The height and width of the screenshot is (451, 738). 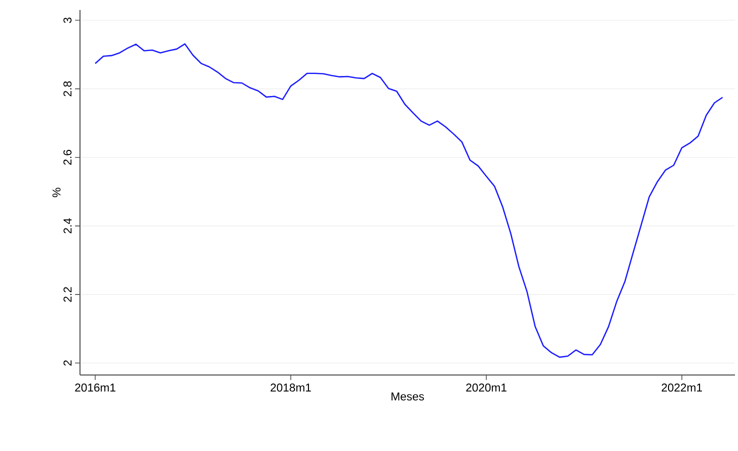 I want to click on x-tick-label: 2022m1, so click(x=682, y=388).